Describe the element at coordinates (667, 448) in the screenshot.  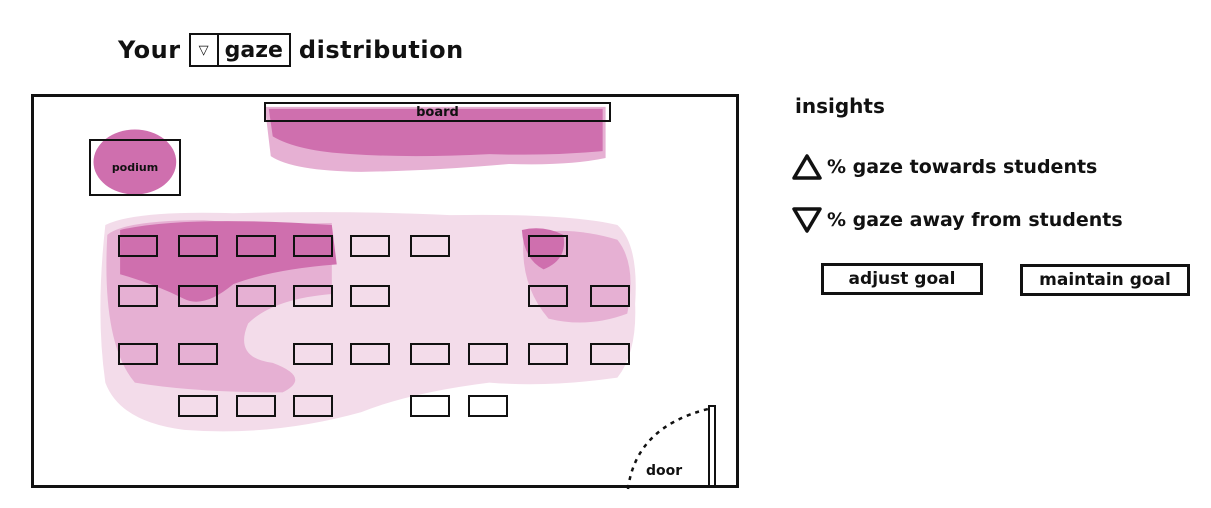
I see `door-swing-arc` at that location.